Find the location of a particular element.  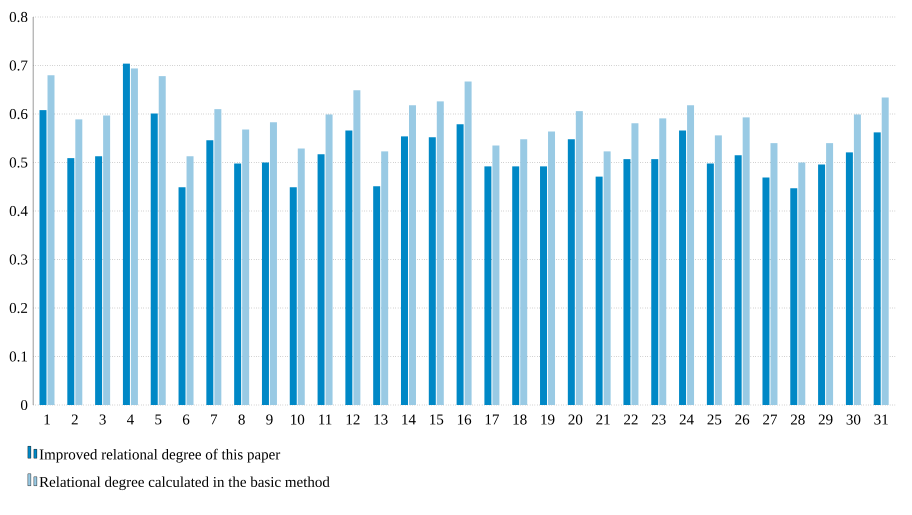

x-tick-label: 1 is located at coordinates (47, 419).